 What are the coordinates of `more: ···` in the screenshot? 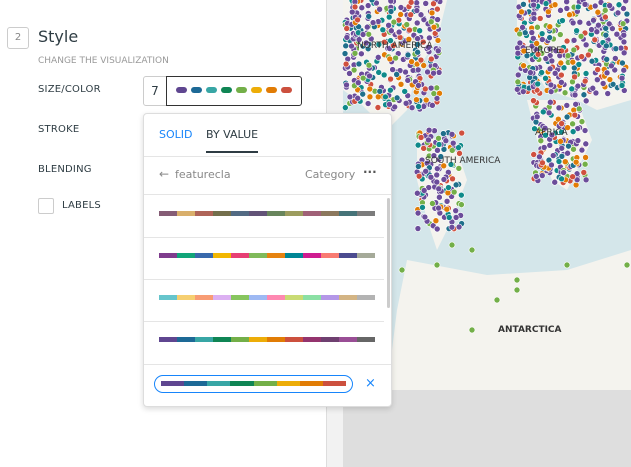 It's located at (370, 172).